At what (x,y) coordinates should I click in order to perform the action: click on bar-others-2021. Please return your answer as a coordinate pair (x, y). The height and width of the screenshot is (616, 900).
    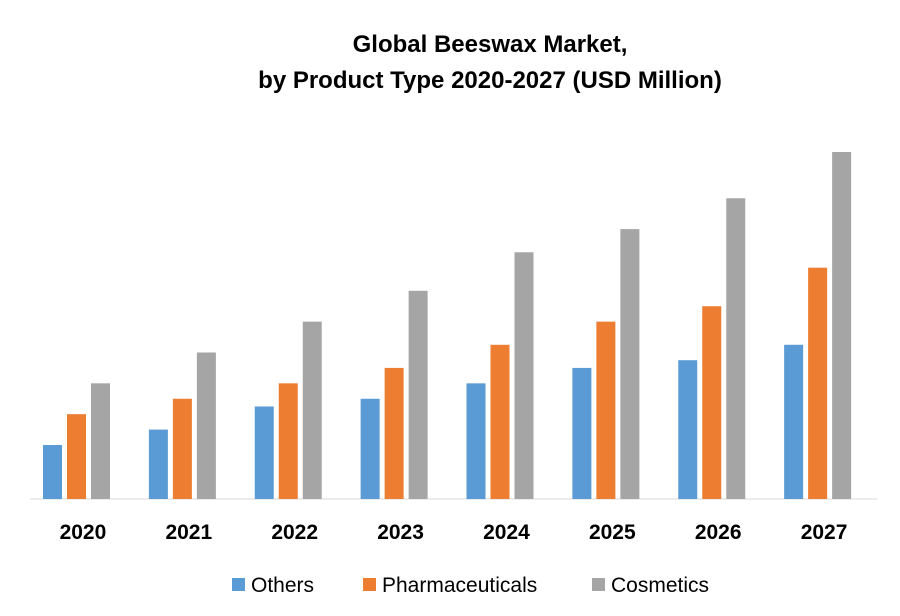
    Looking at the image, I should click on (158, 464).